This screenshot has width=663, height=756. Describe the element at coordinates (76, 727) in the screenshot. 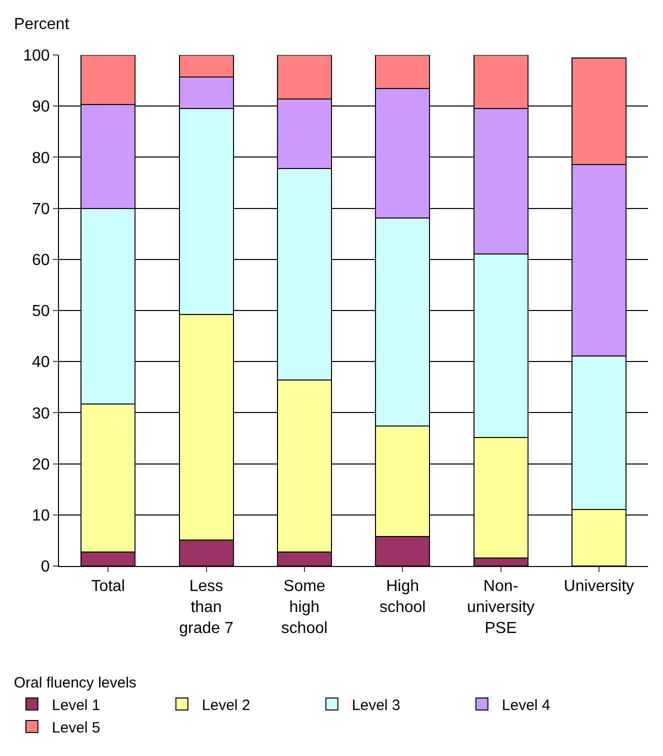

I see `legend-label: Level 5` at that location.